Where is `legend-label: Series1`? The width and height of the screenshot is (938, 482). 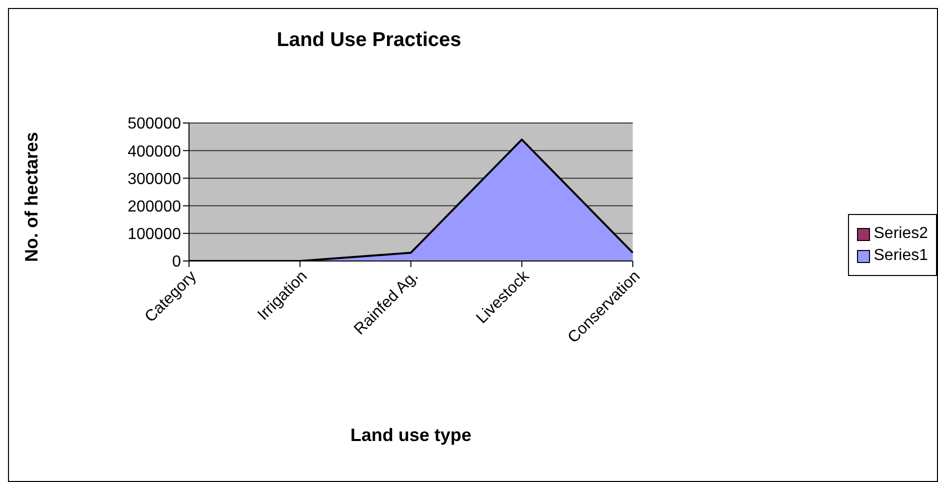
legend-label: Series1 is located at coordinates (901, 256).